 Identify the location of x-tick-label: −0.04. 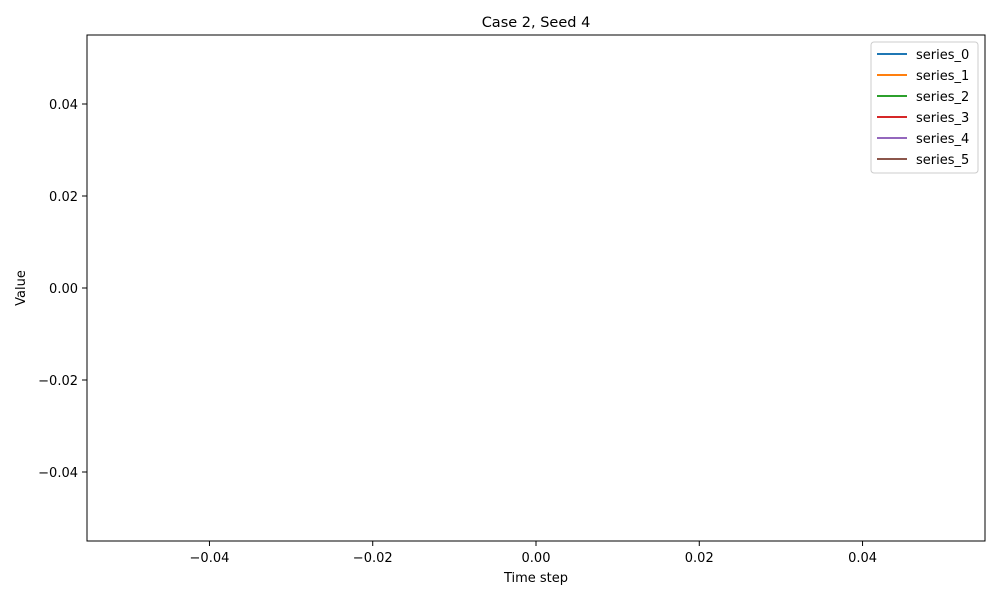
(210, 558).